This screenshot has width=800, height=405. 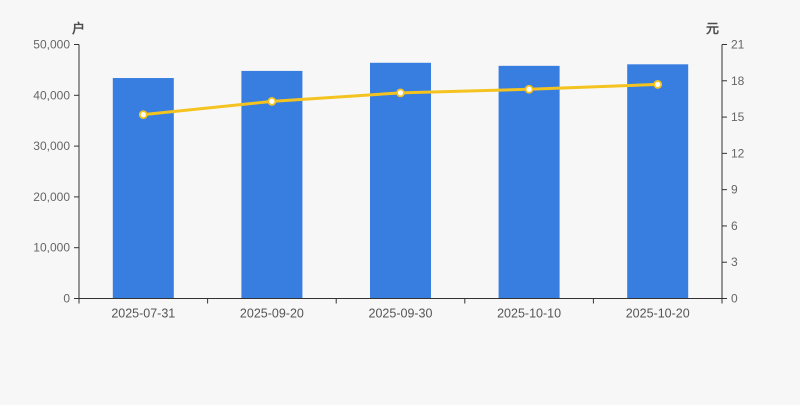 What do you see at coordinates (529, 314) in the screenshot?
I see `x-axis-category-label: 2025-10-10` at bounding box center [529, 314].